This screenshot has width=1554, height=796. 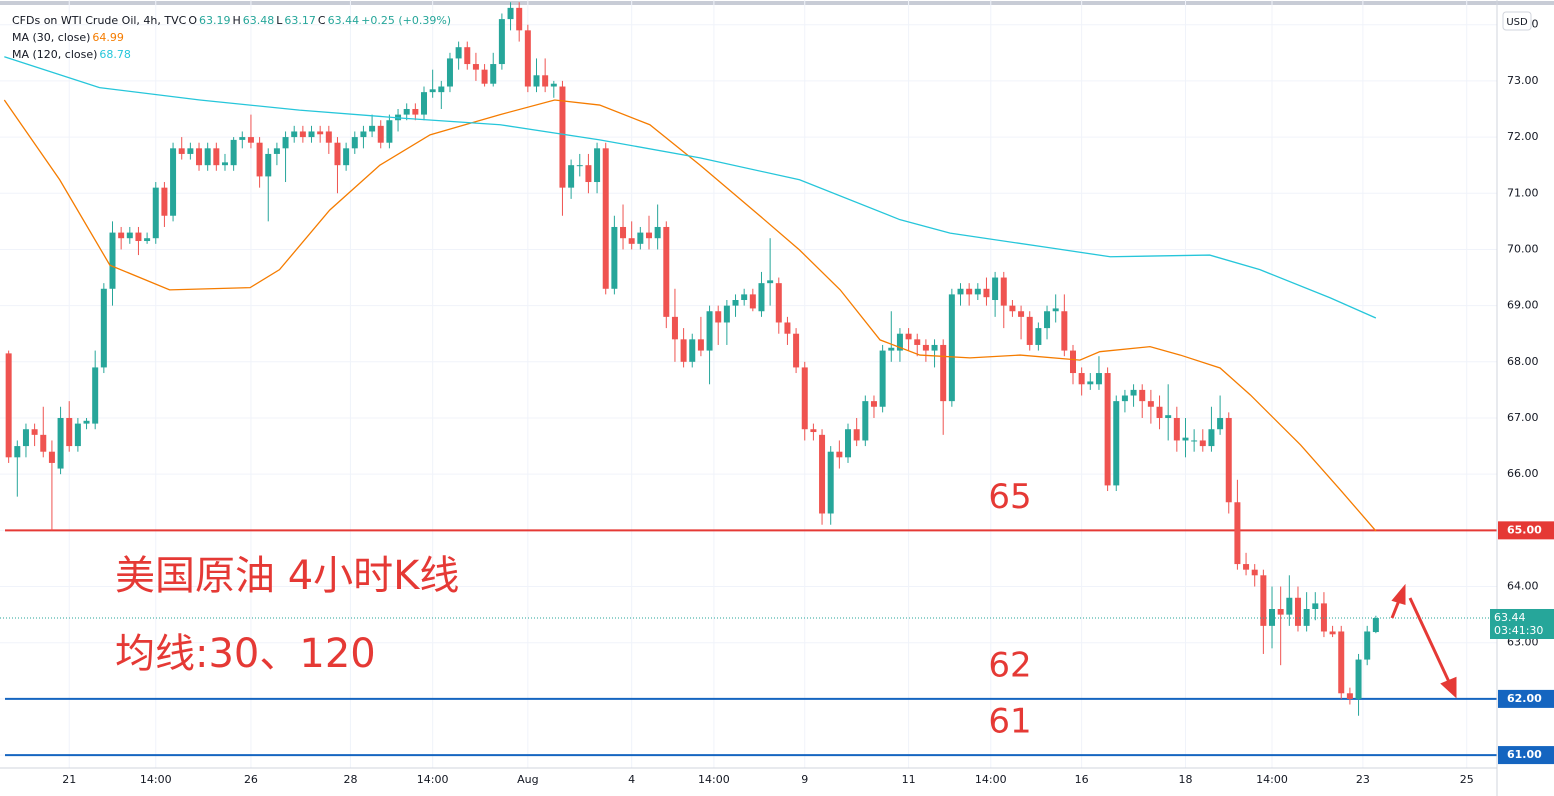 What do you see at coordinates (1524, 754) in the screenshot?
I see `level-axis-label: 61.00` at bounding box center [1524, 754].